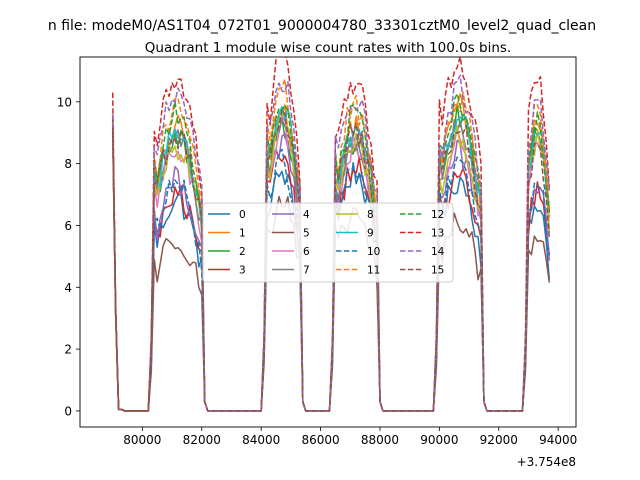  I want to click on y-tick-label: 10, so click(64, 102).